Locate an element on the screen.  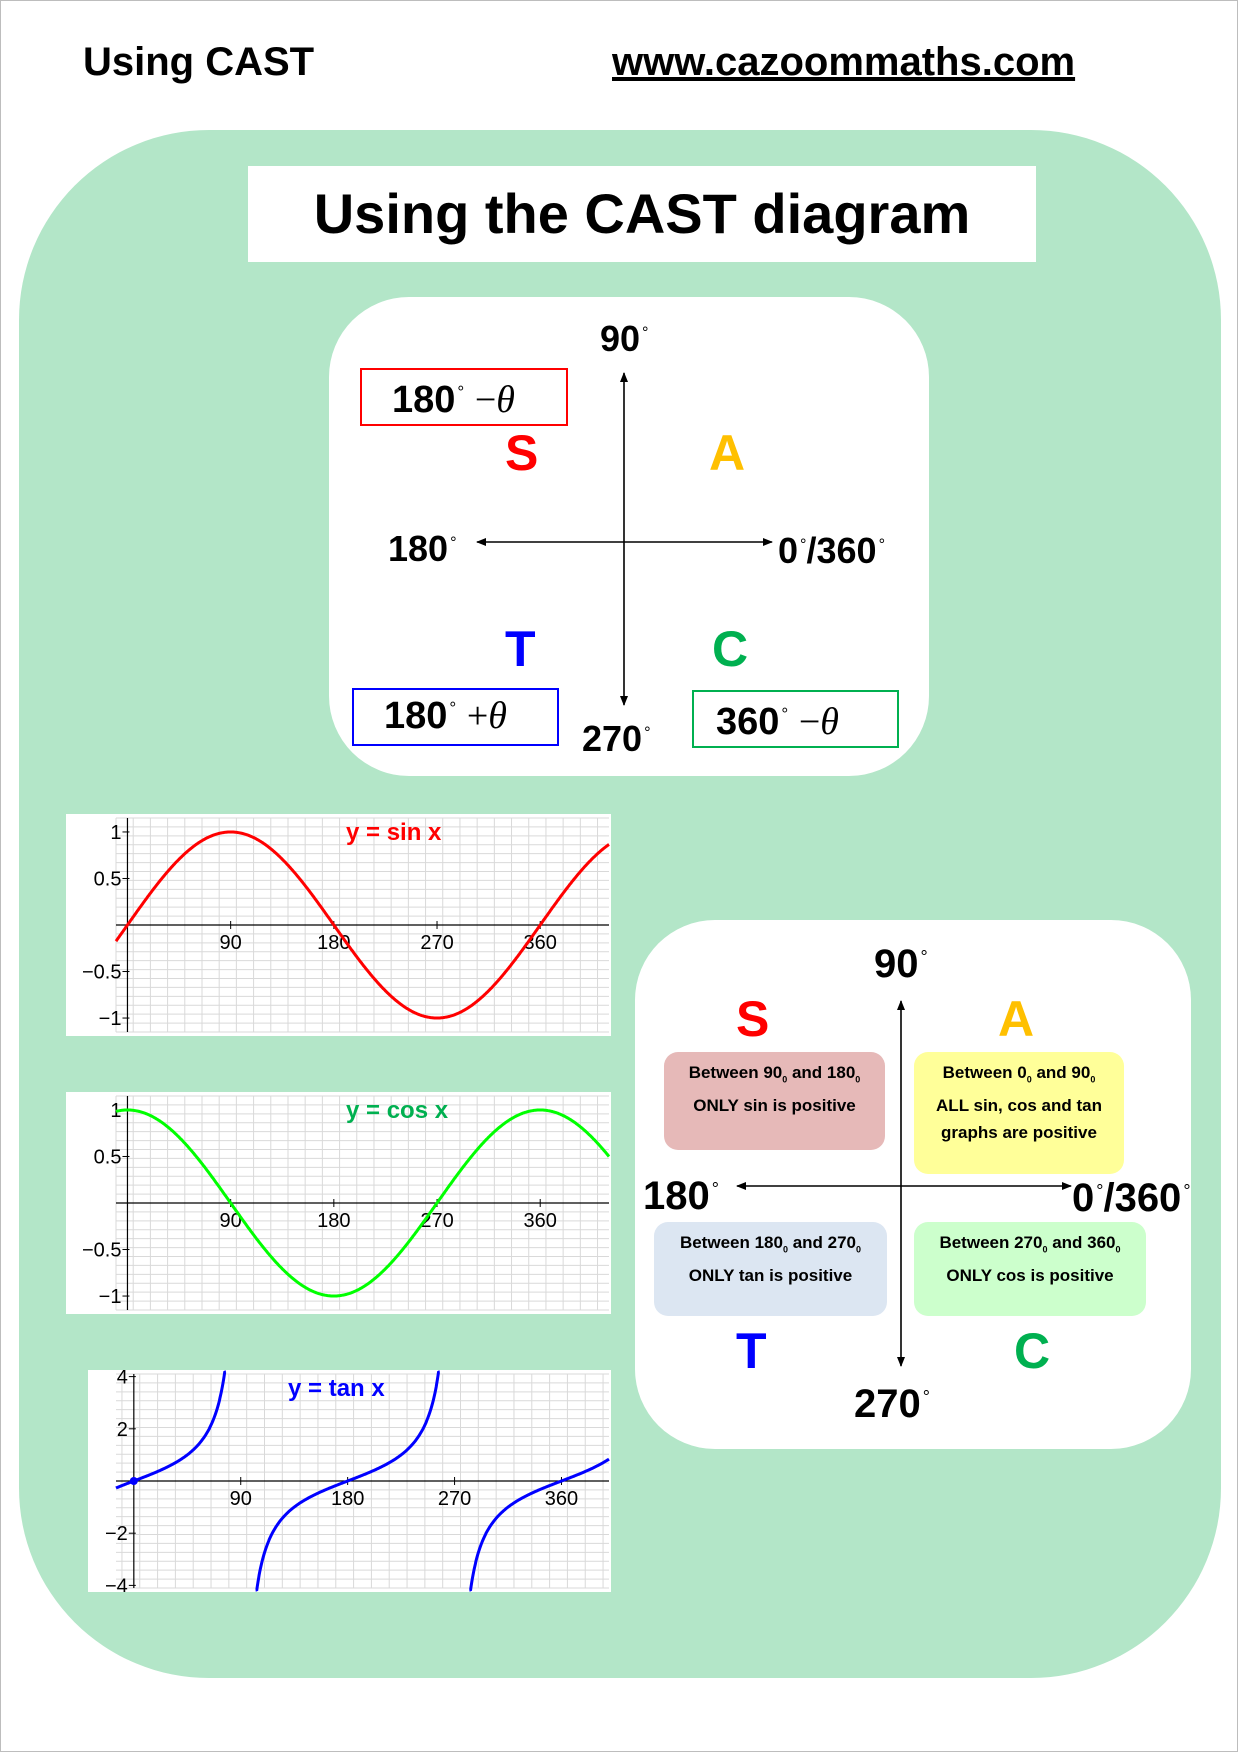
graph-title: y = sin x is located at coordinates (394, 832).